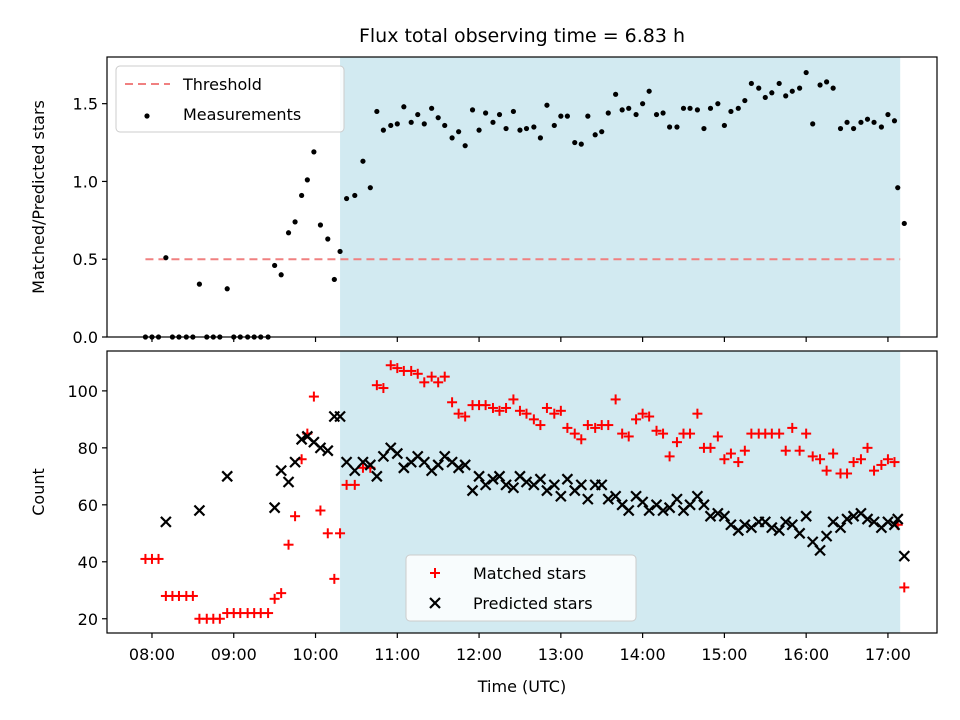 The height and width of the screenshot is (720, 960). I want to click on y-tick-label: 40, so click(88, 562).